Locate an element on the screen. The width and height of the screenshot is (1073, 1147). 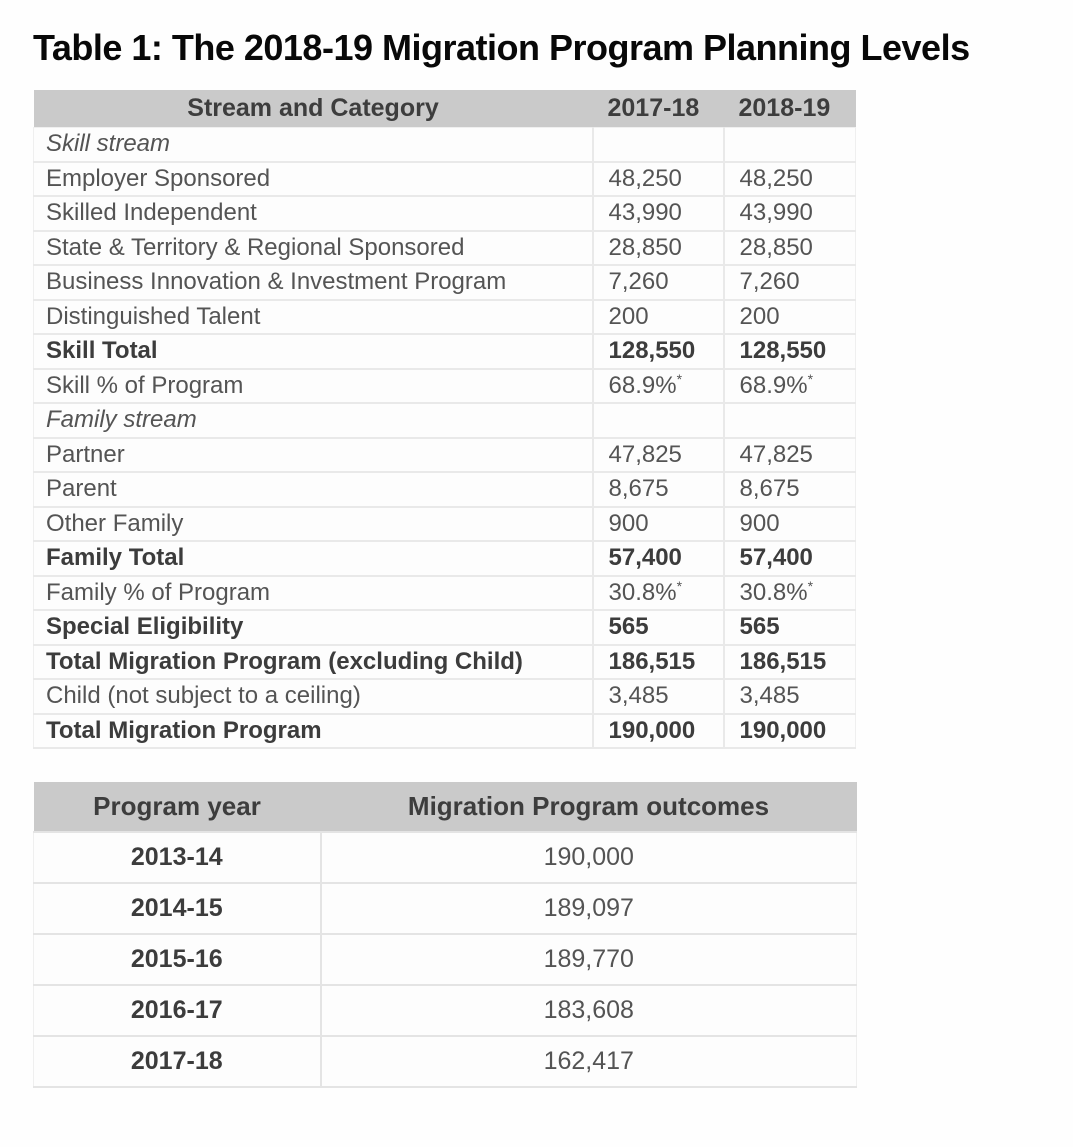
value-2018-19-cell: 8,675 is located at coordinates (789, 489).